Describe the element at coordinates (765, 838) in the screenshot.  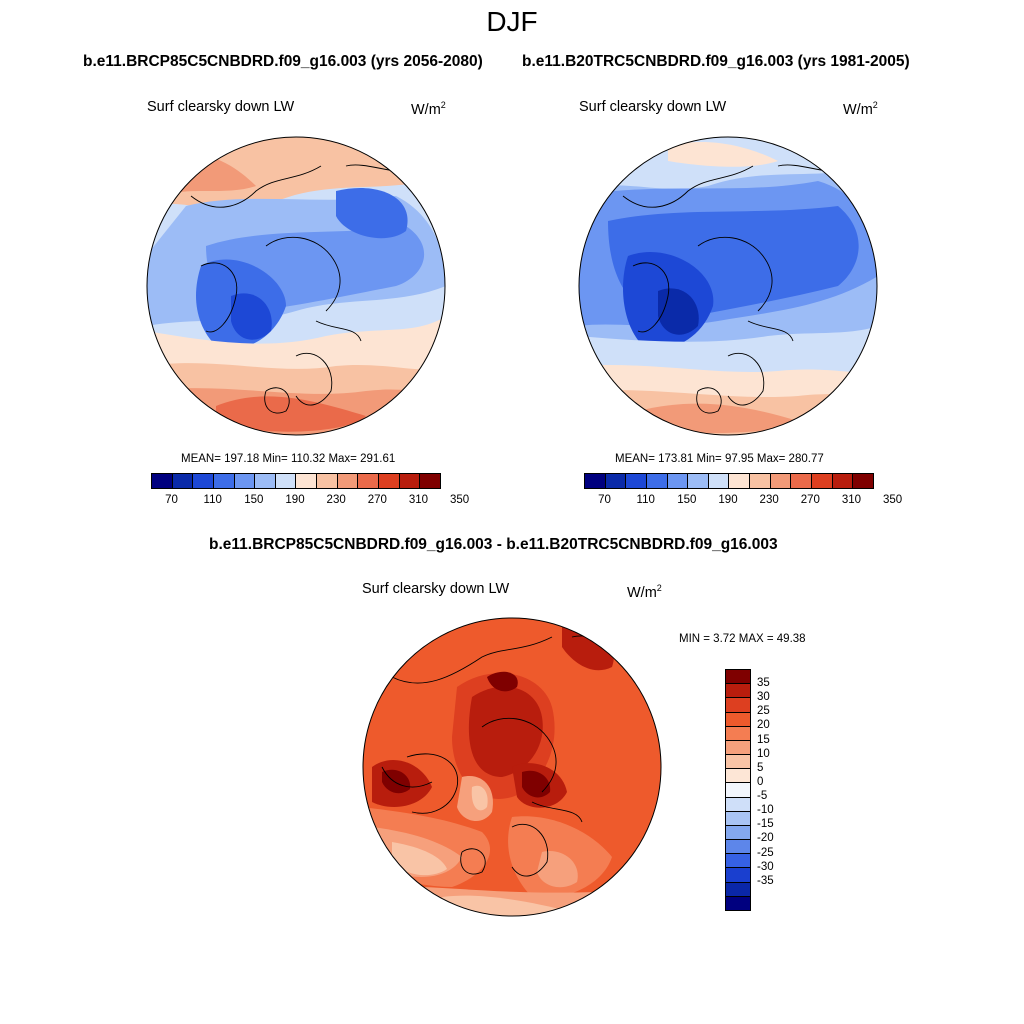
I see `diff-colorbar-tick-label: -20` at that location.